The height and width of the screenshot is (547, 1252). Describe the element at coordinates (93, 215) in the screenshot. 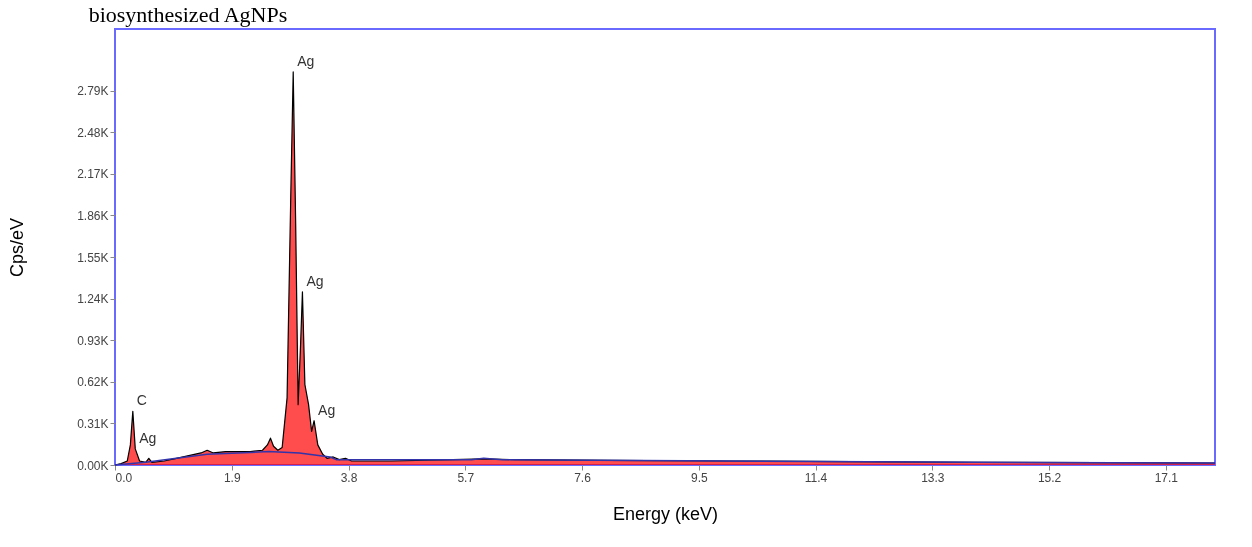

I see `y-tick-label: 1.86K` at that location.